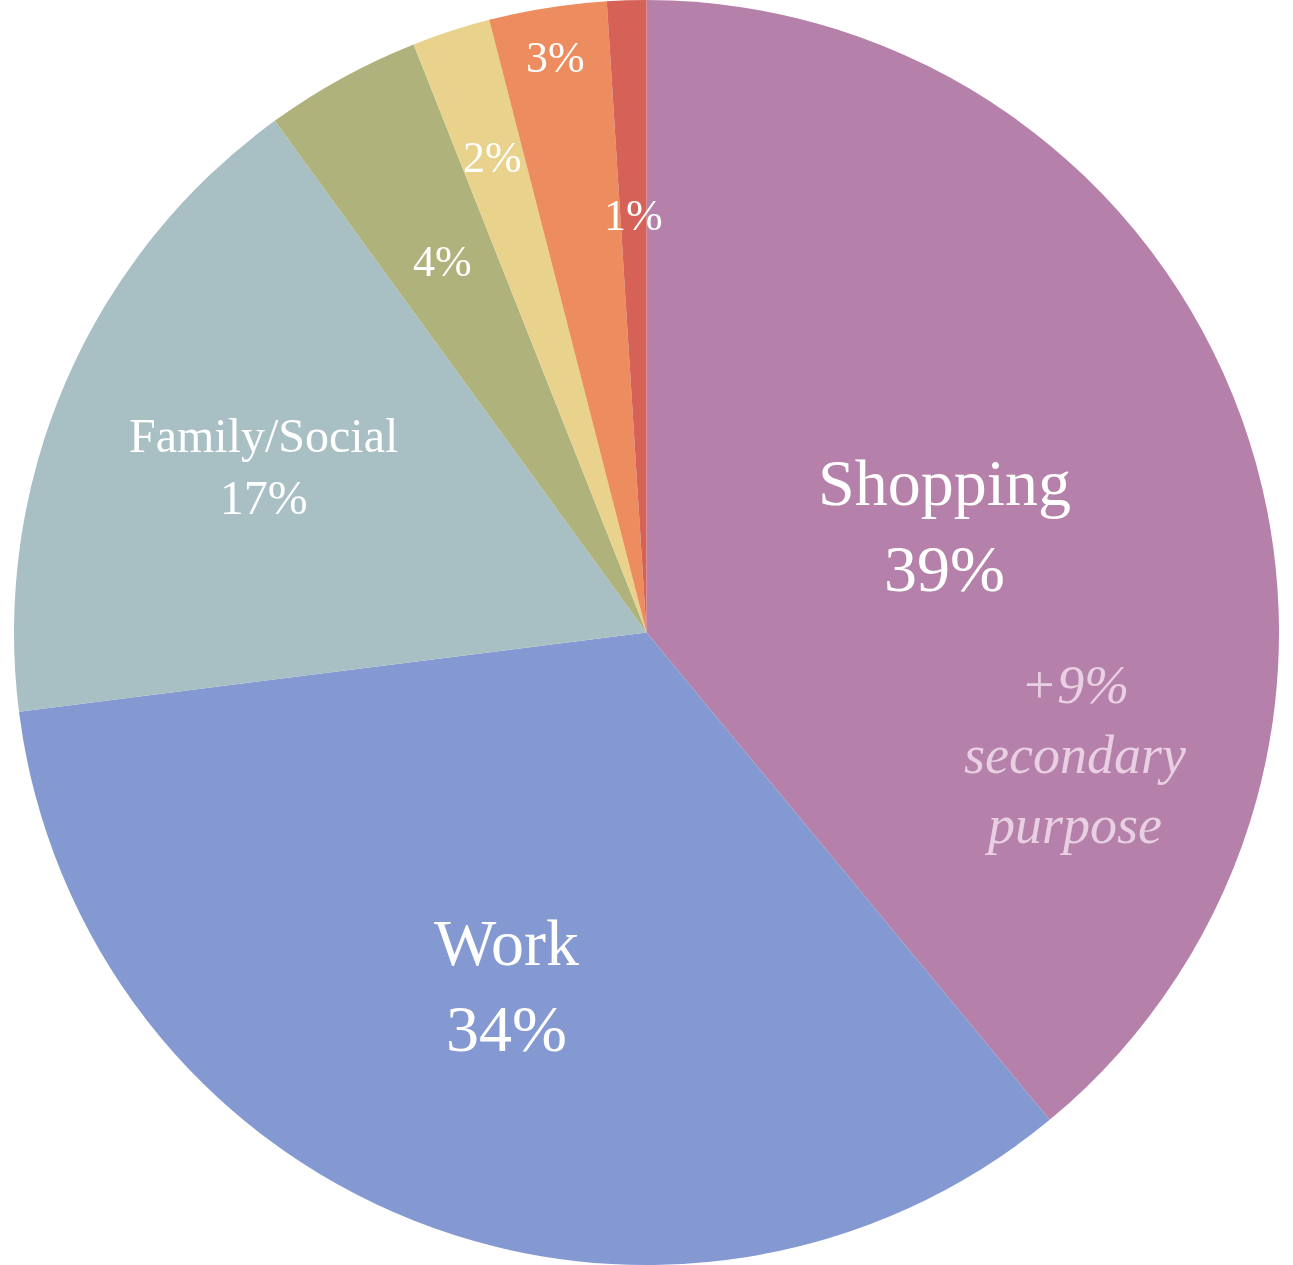 Image resolution: width=1293 pixels, height=1265 pixels. Describe the element at coordinates (264, 435) in the screenshot. I see `slice-label: Family/Social` at that location.